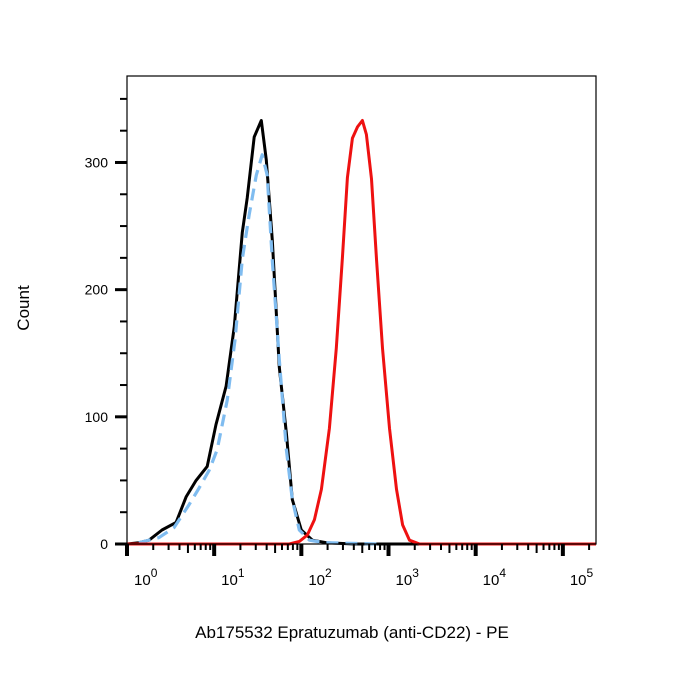  I want to click on y-tick-label: 300, so click(97, 162).